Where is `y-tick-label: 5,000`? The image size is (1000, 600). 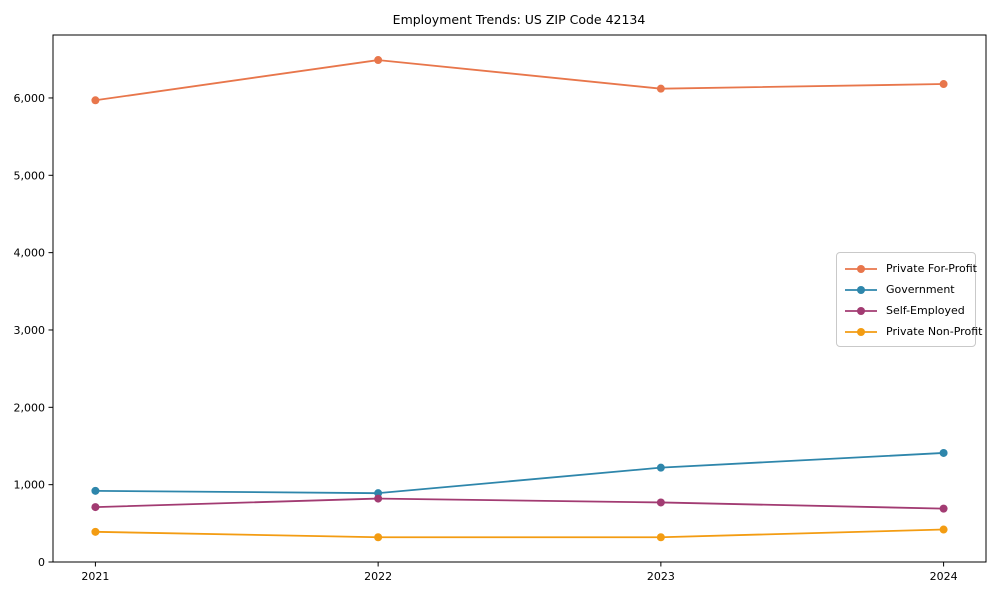 y-tick-label: 5,000 is located at coordinates (30, 175).